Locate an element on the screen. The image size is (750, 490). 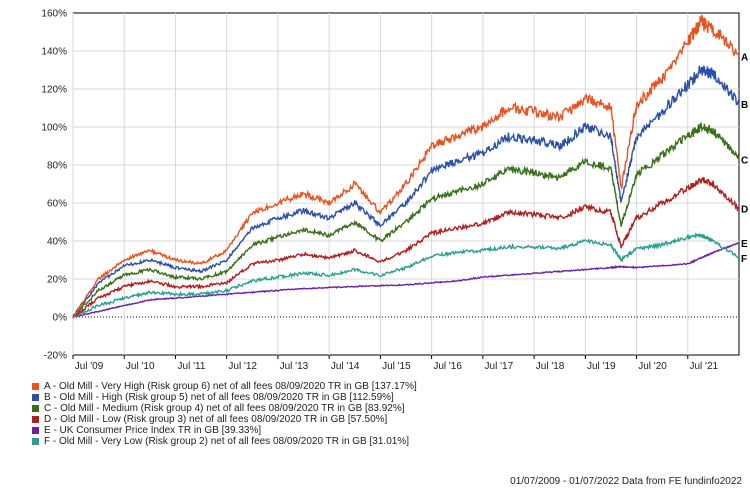
y-tick-label: 140% is located at coordinates (54, 52).